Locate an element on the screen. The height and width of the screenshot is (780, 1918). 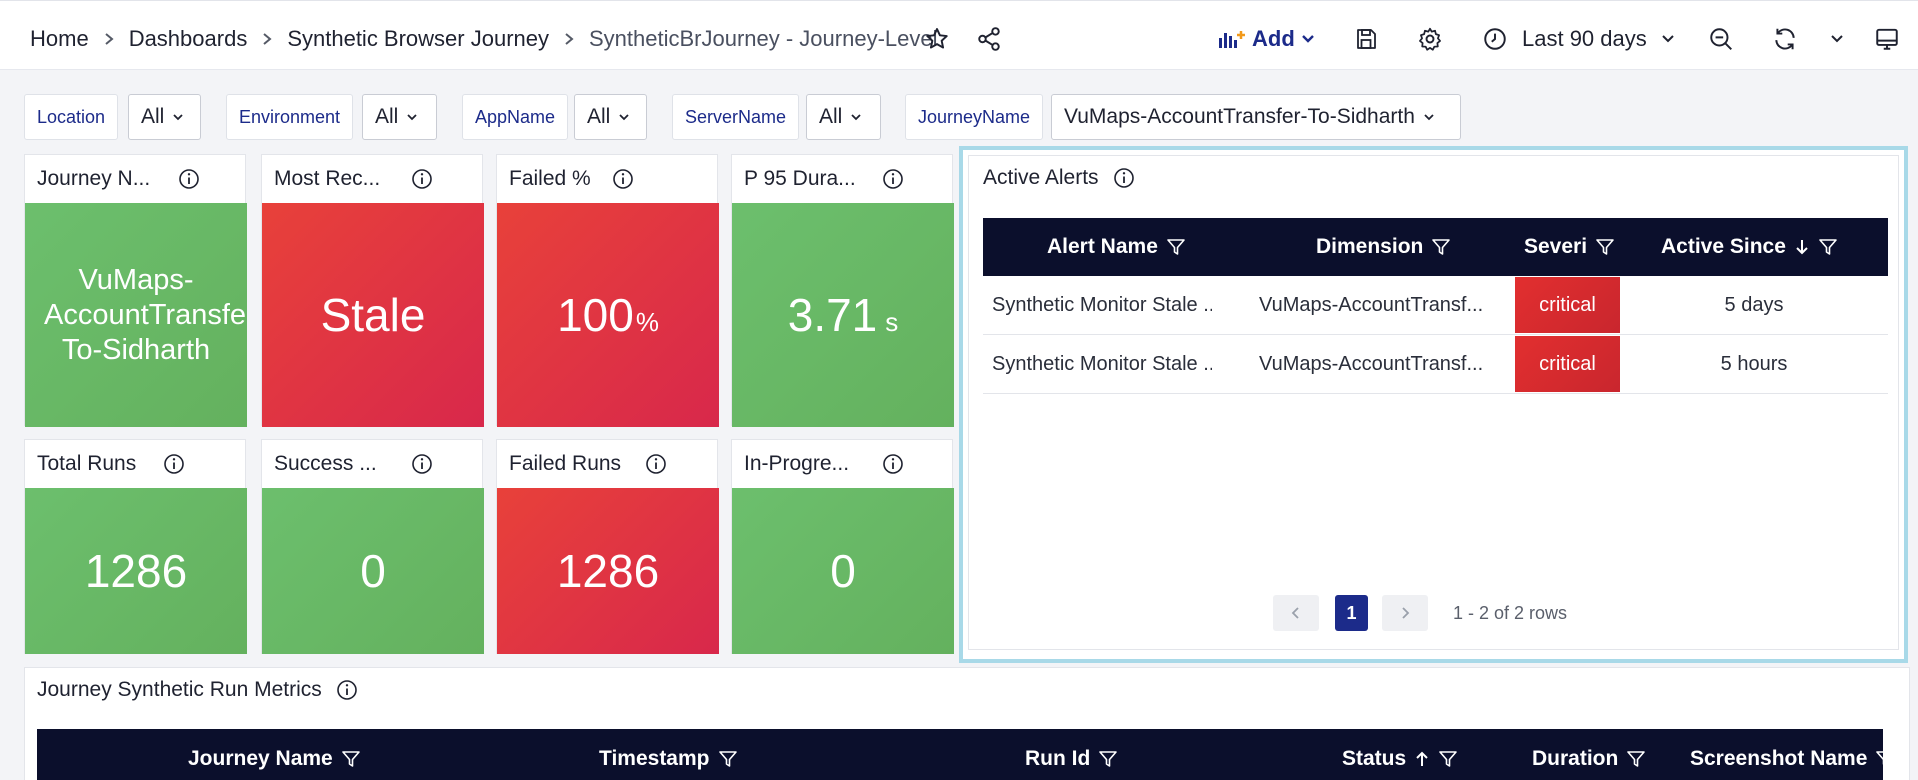
clock-icon is located at coordinates (1495, 39).